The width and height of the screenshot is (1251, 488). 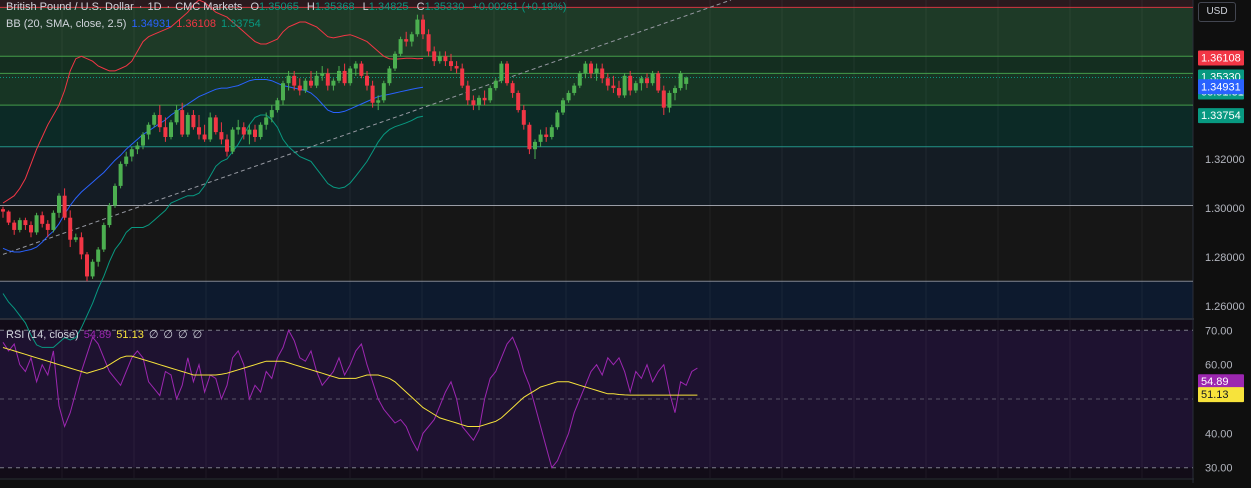 What do you see at coordinates (197, 335) in the screenshot?
I see `rsi-extra-4: ∅` at bounding box center [197, 335].